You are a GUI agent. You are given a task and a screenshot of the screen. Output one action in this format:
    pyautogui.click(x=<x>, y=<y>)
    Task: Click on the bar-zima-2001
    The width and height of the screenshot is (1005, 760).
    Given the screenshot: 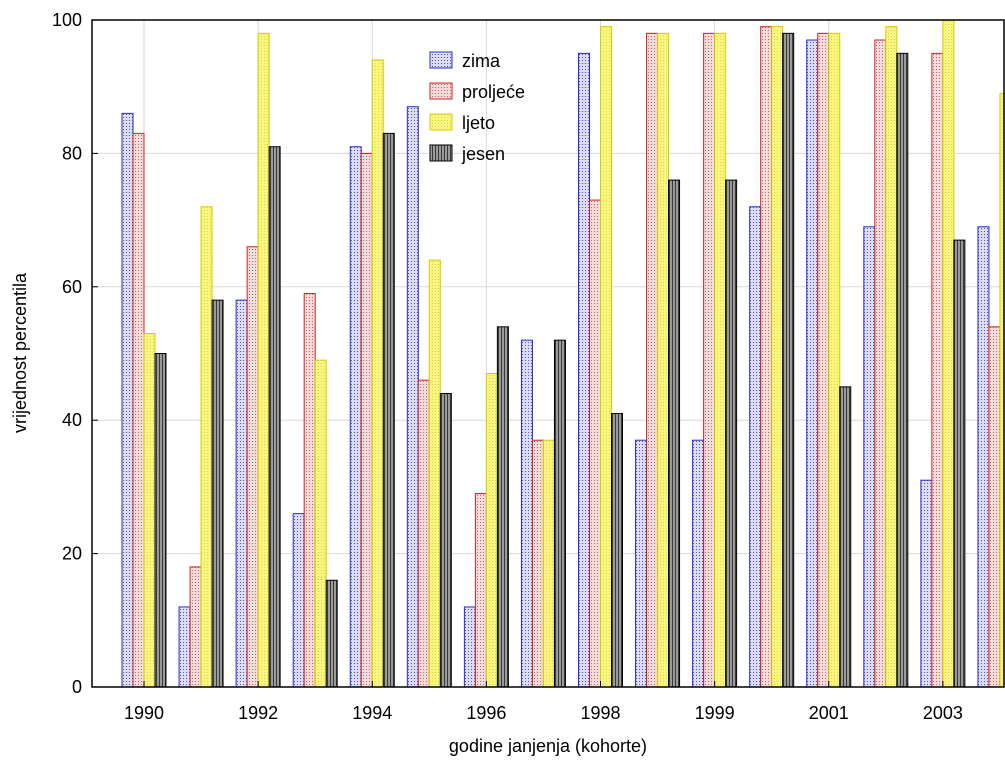 What is the action you would take?
    pyautogui.click(x=812, y=363)
    